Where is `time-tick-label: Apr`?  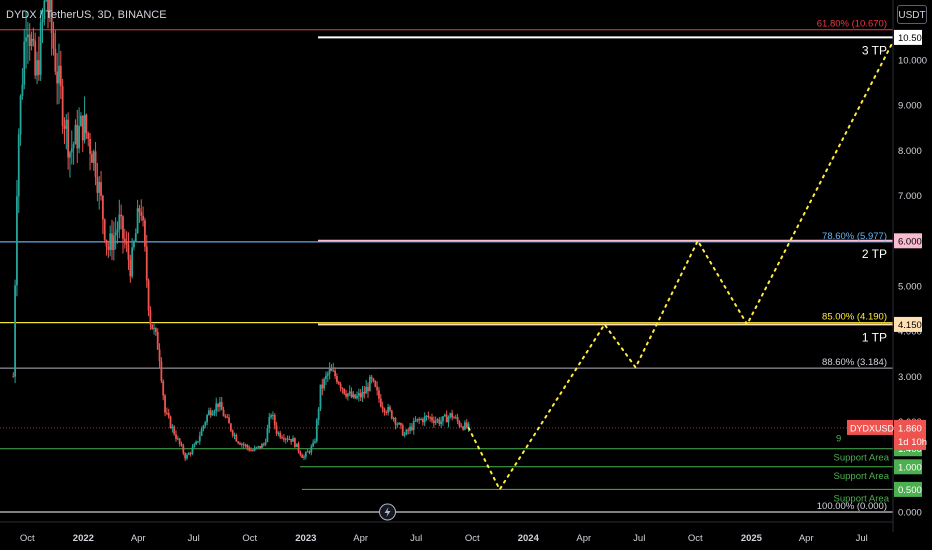 time-tick-label: Apr is located at coordinates (360, 538).